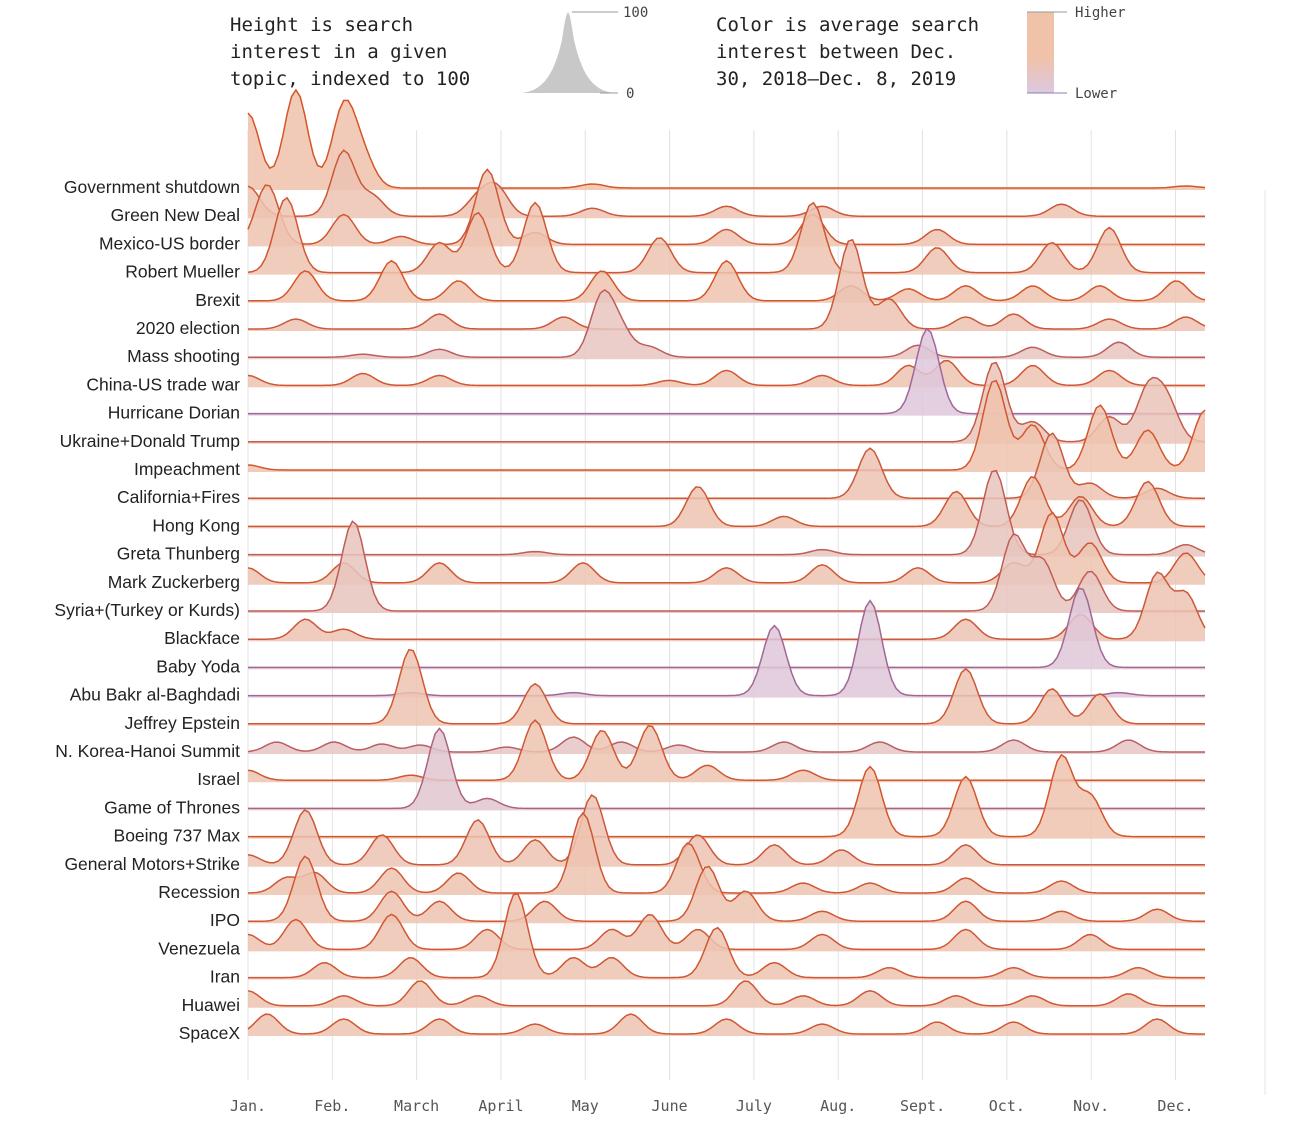 Image resolution: width=1300 pixels, height=1127 pixels. What do you see at coordinates (174, 413) in the screenshot?
I see `topic-label: Hurricane Dorian` at bounding box center [174, 413].